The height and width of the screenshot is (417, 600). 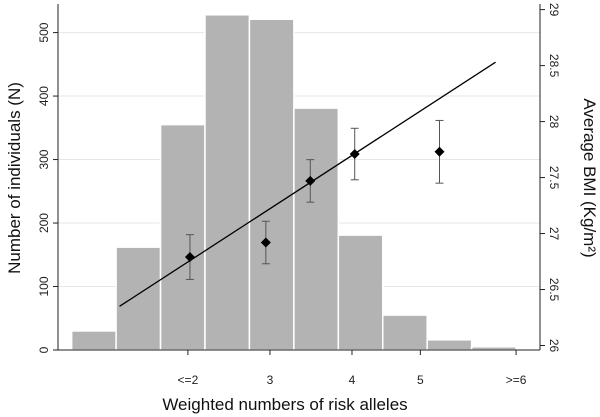 I want to click on y-axis-left-title: Number of individuals (N), so click(x=14, y=178).